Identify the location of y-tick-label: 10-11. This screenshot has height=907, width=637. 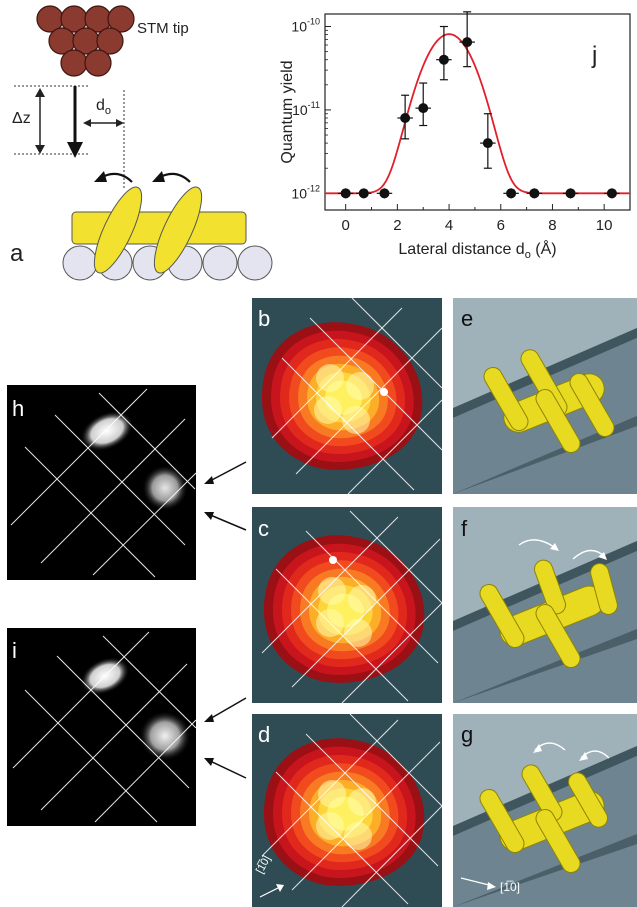
(306, 109).